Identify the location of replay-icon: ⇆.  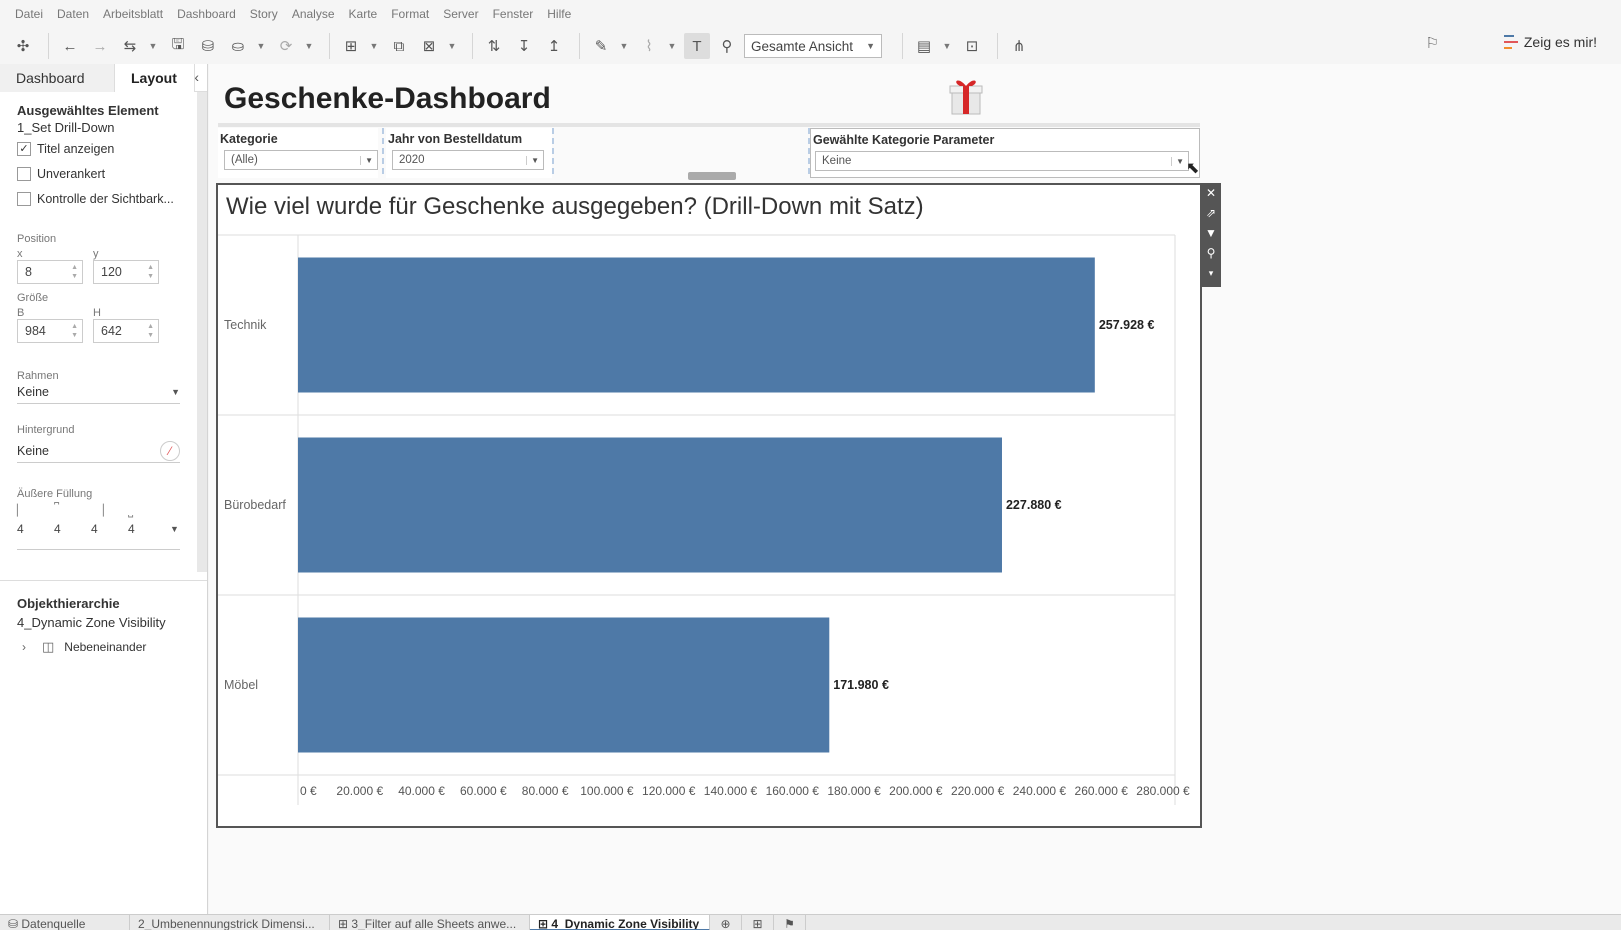
(130, 46).